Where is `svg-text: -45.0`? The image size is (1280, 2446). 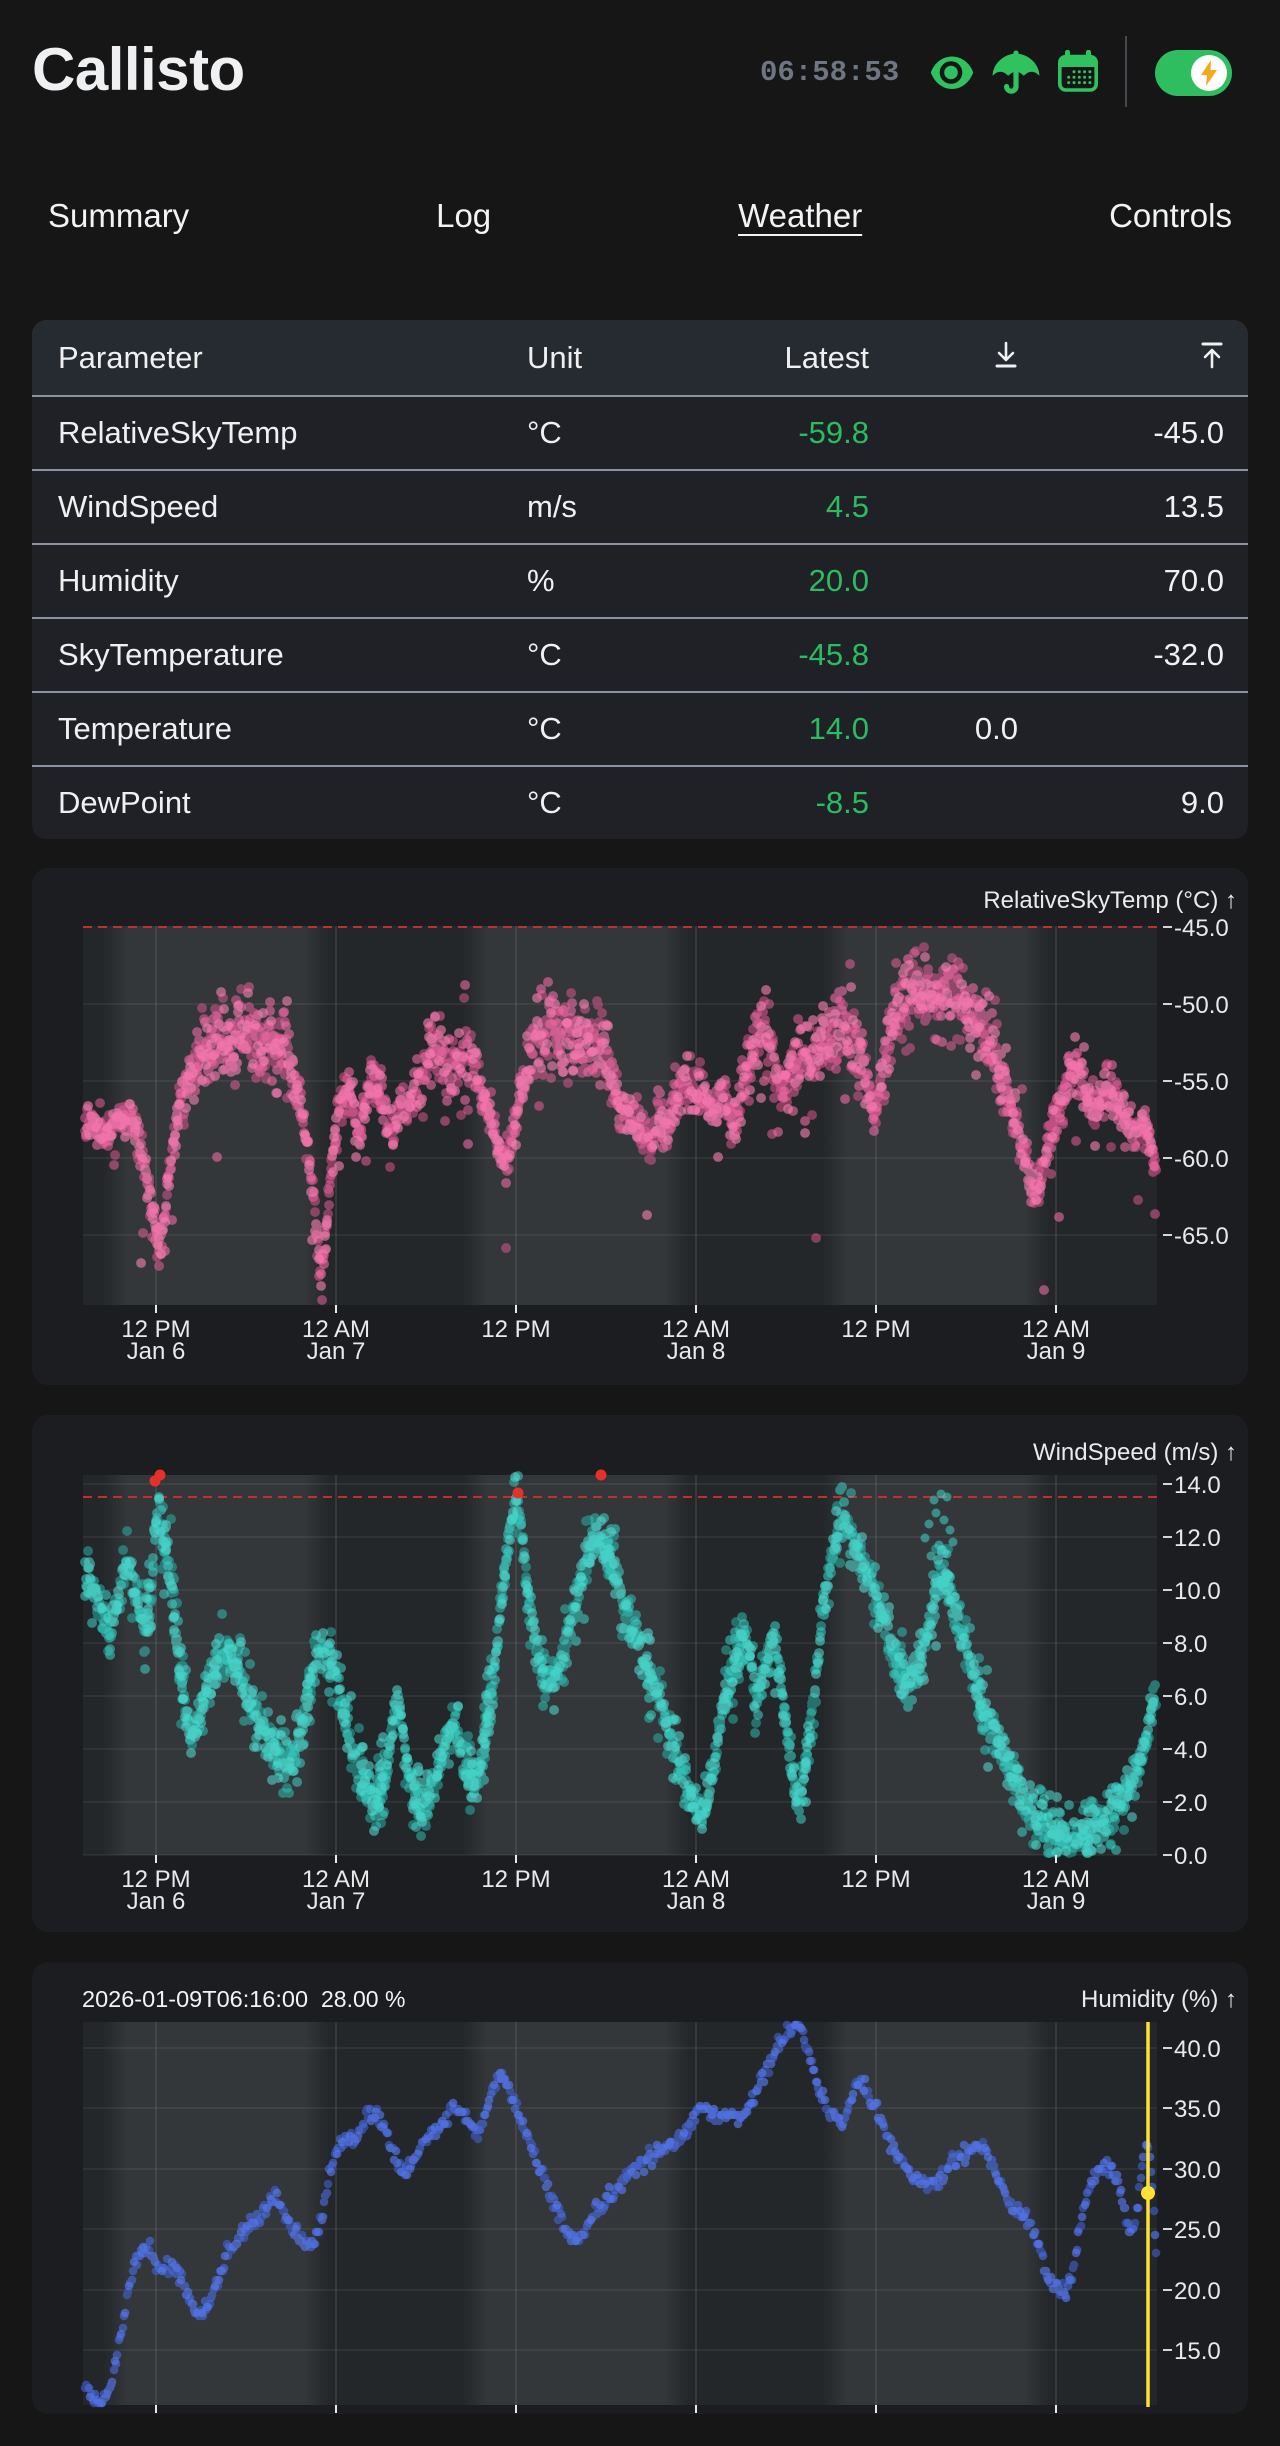
svg-text: -45.0 is located at coordinates (1201, 928).